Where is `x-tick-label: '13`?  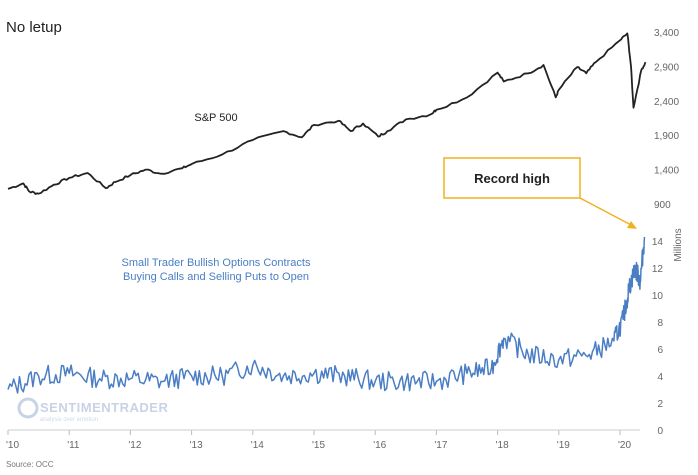
x-tick-label: '13 is located at coordinates (196, 445).